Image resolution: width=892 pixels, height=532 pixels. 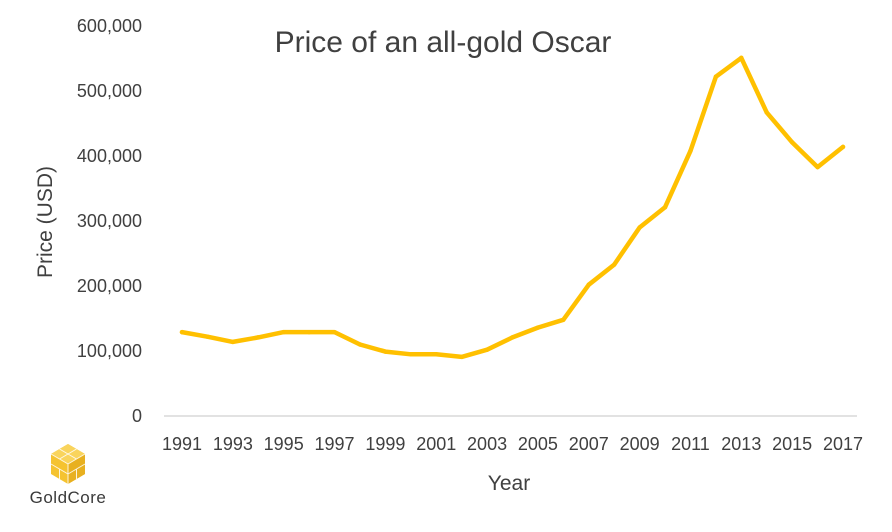 I want to click on y-tick-label: 500,000, so click(x=109, y=91).